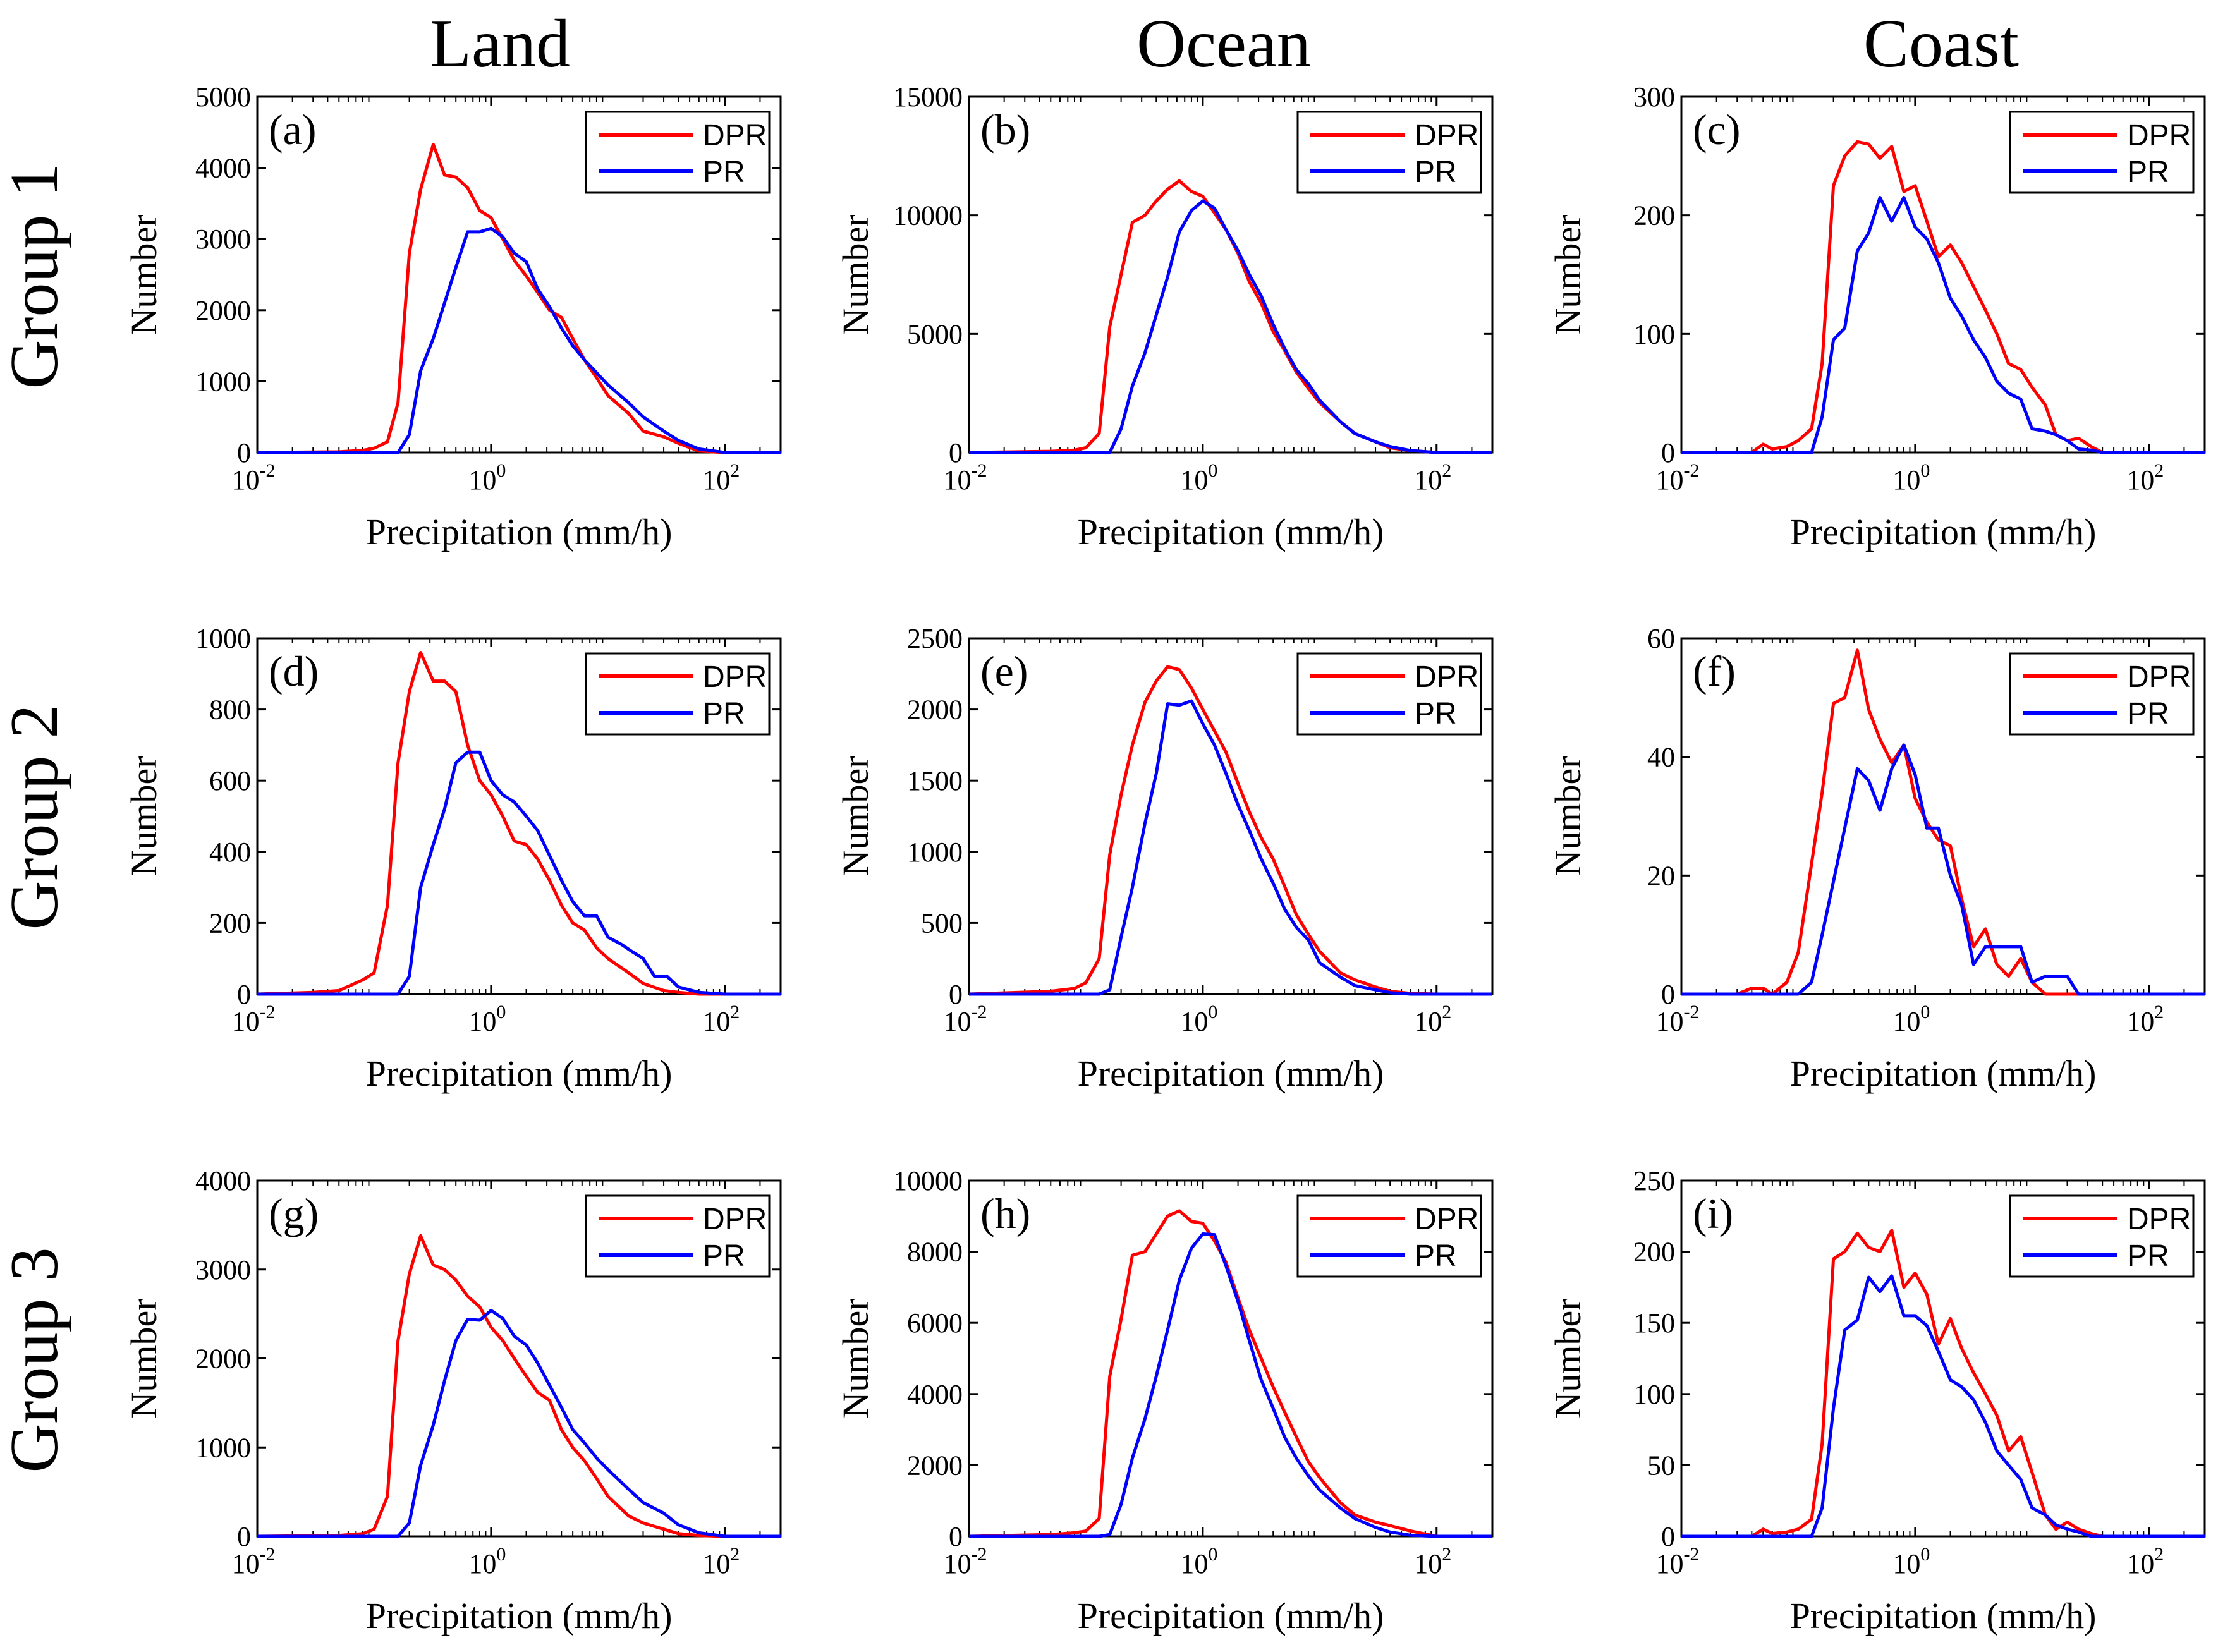  Describe the element at coordinates (928, 97) in the screenshot. I see `y-tick-label: 15000` at that location.